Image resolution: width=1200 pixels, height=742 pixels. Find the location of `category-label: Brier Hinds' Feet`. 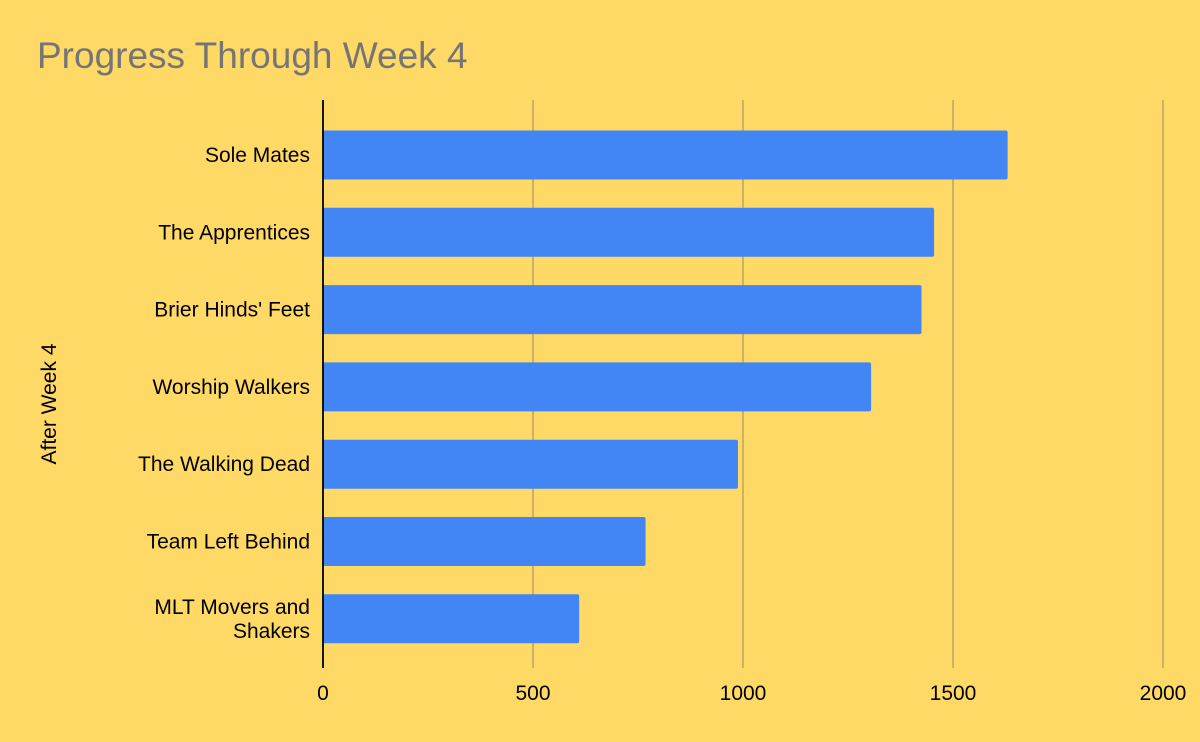

category-label: Brier Hinds' Feet is located at coordinates (232, 310).